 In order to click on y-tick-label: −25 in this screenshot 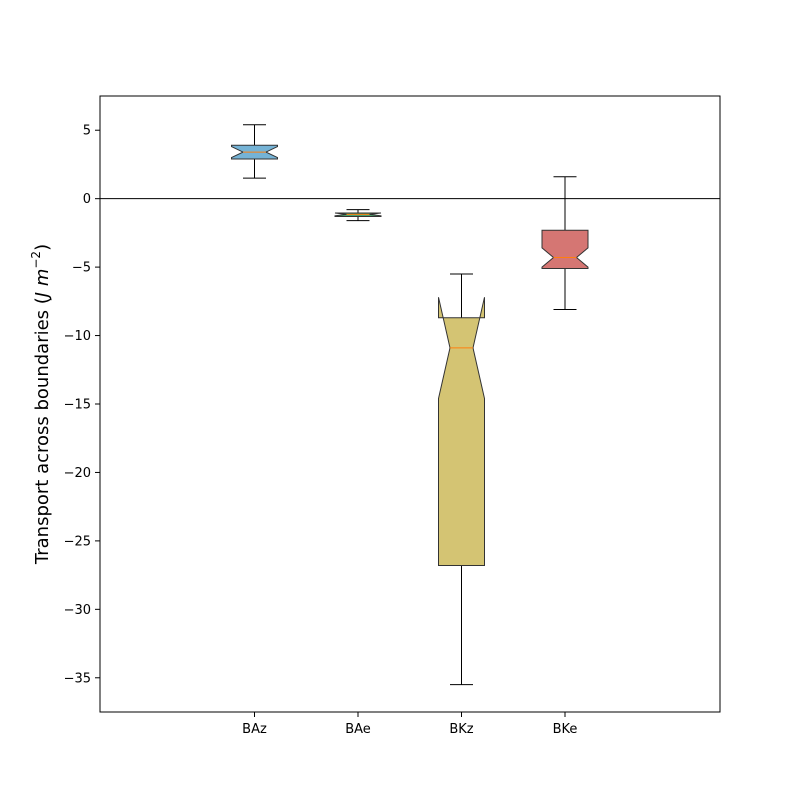, I will do `click(77, 541)`.